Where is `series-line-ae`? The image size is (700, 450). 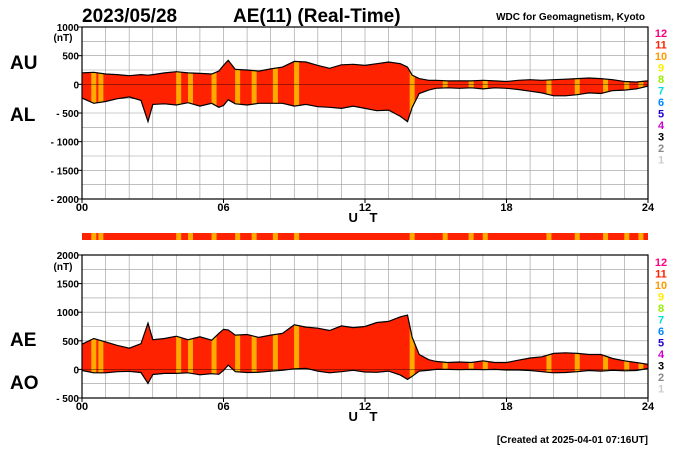
series-line-ae is located at coordinates (365, 339).